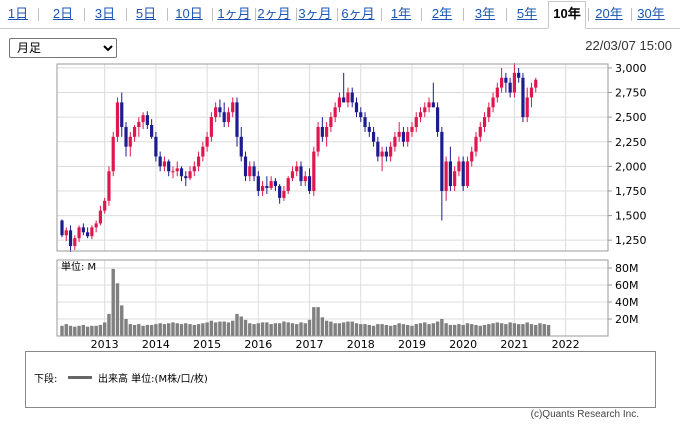  Describe the element at coordinates (358, 13) in the screenshot. I see `tab-9: 6ヶ月` at that location.